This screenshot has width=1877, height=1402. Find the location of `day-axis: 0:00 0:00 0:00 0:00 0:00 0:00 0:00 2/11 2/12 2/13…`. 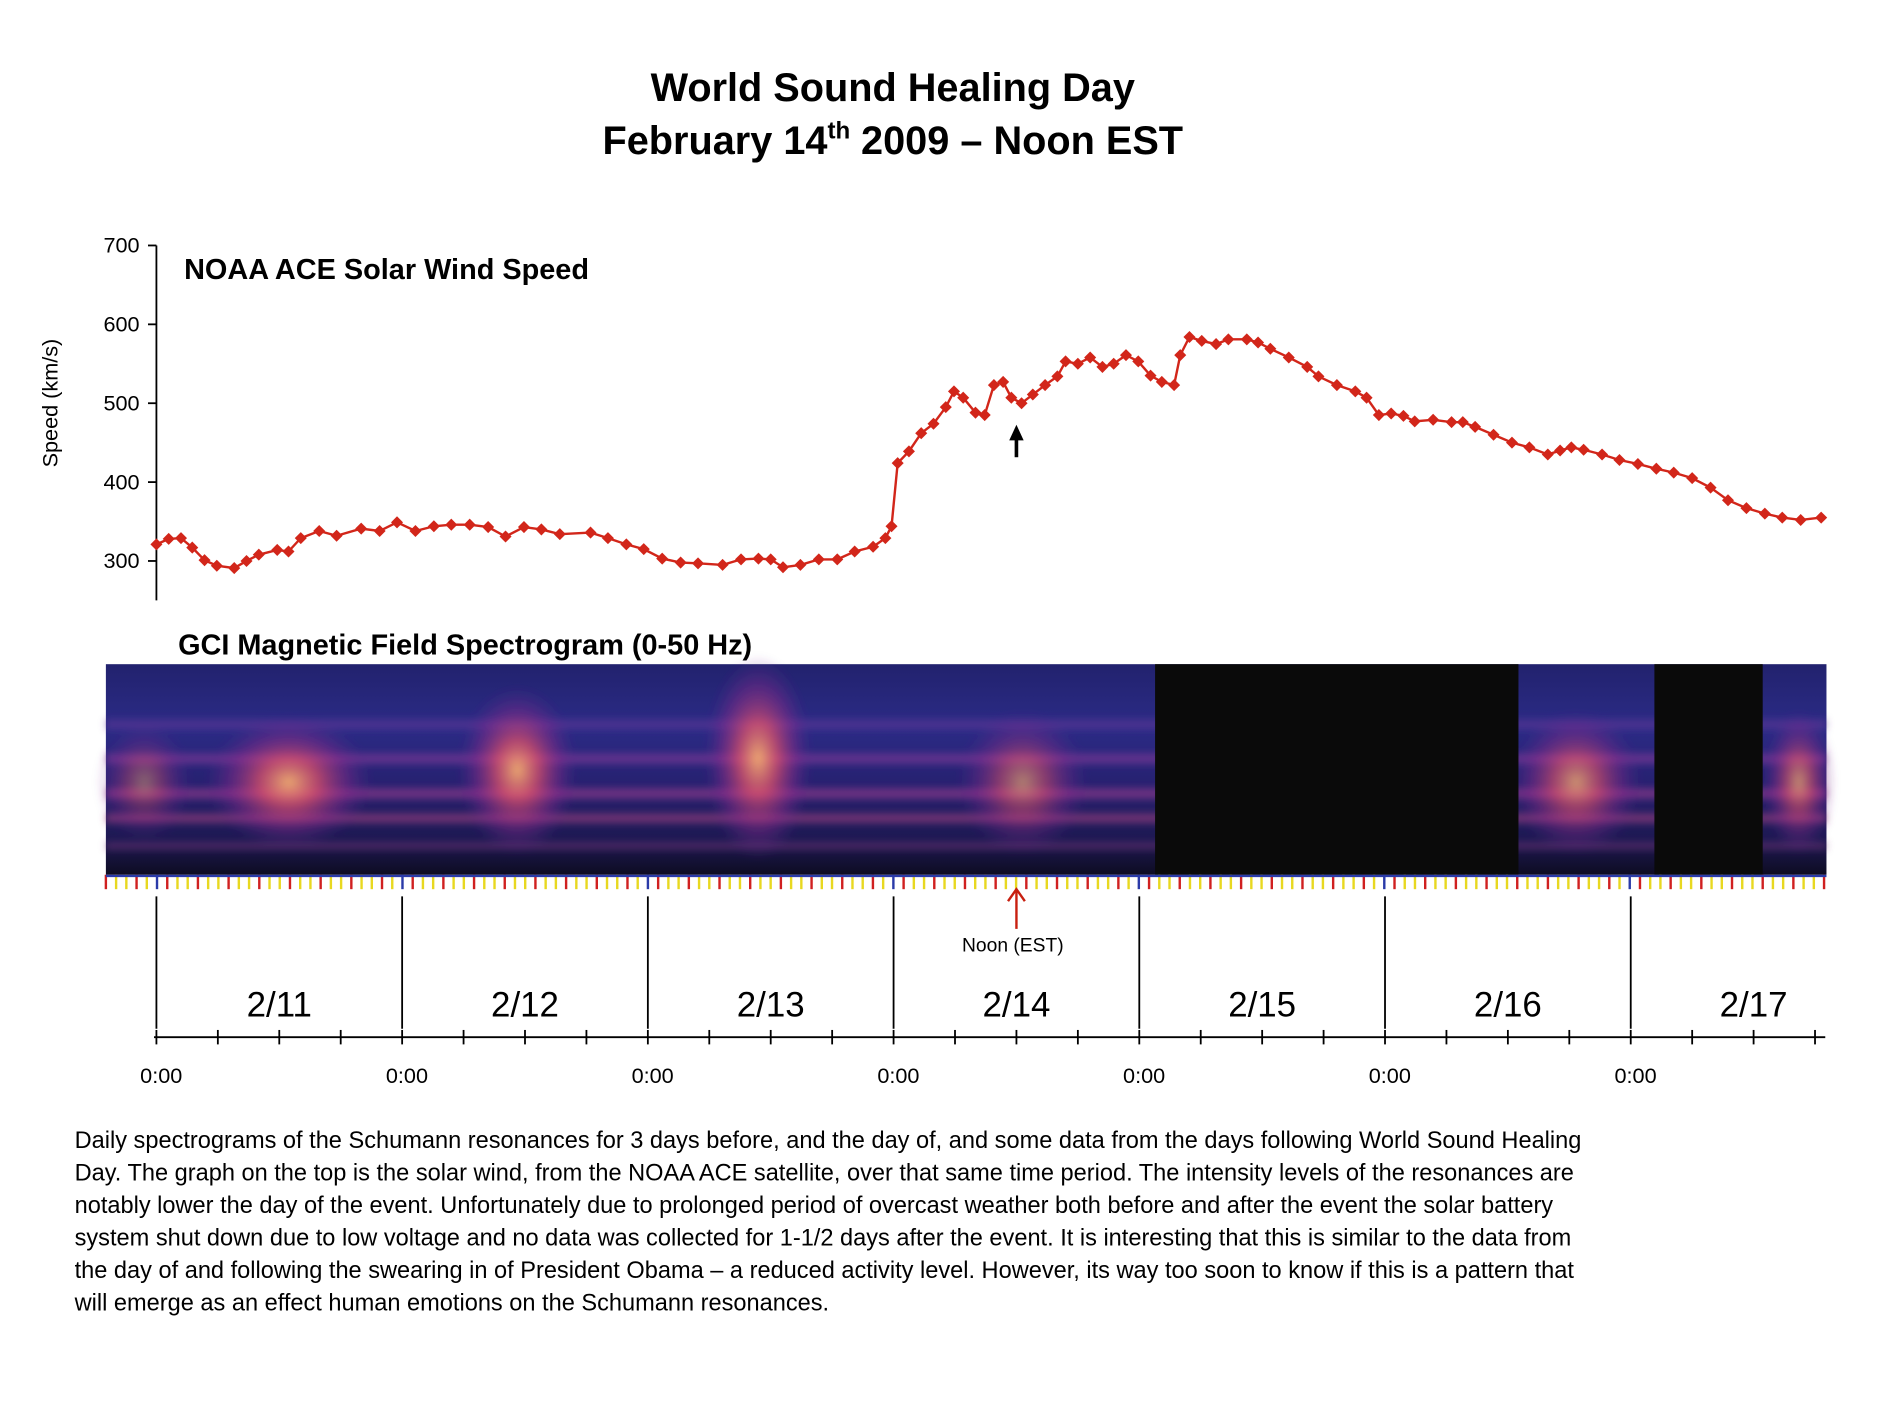

day-axis: 0:00 0:00 0:00 0:00 0:00 0:00 0:00 2/11 2/12 2/13… is located at coordinates (983, 987).